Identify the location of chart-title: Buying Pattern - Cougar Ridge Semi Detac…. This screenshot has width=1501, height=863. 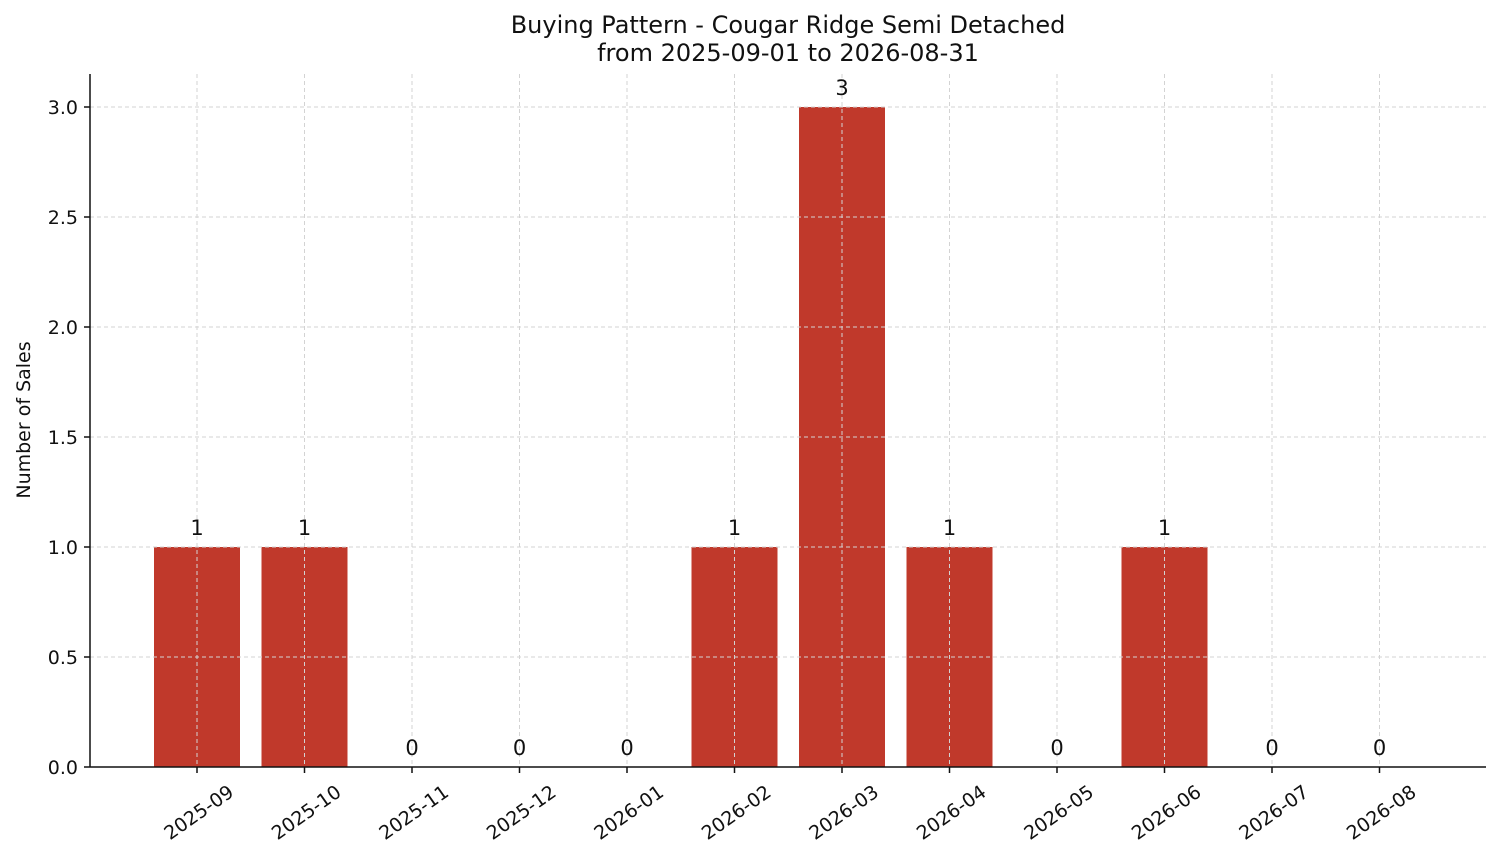
(788, 25).